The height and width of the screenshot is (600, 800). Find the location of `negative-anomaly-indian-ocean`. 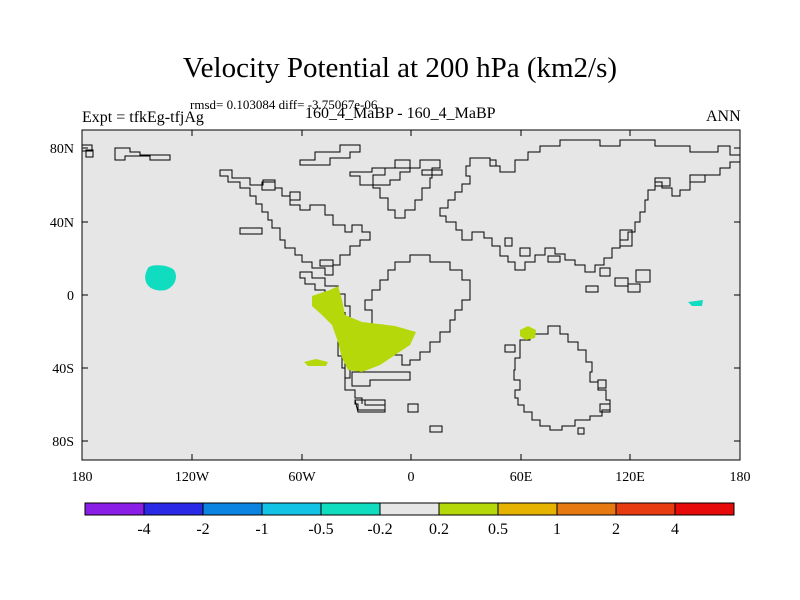

negative-anomaly-indian-ocean is located at coordinates (528, 333).